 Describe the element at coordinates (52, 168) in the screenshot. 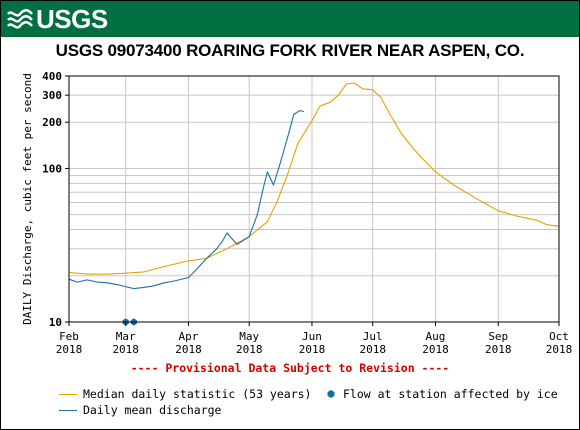

I see `y-tick-label: 100` at that location.